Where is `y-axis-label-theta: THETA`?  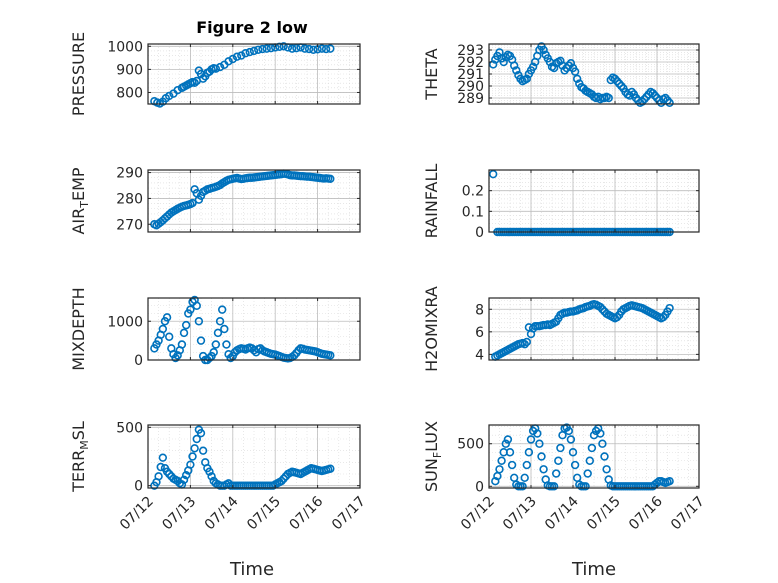
y-axis-label-theta: THETA is located at coordinates (431, 74).